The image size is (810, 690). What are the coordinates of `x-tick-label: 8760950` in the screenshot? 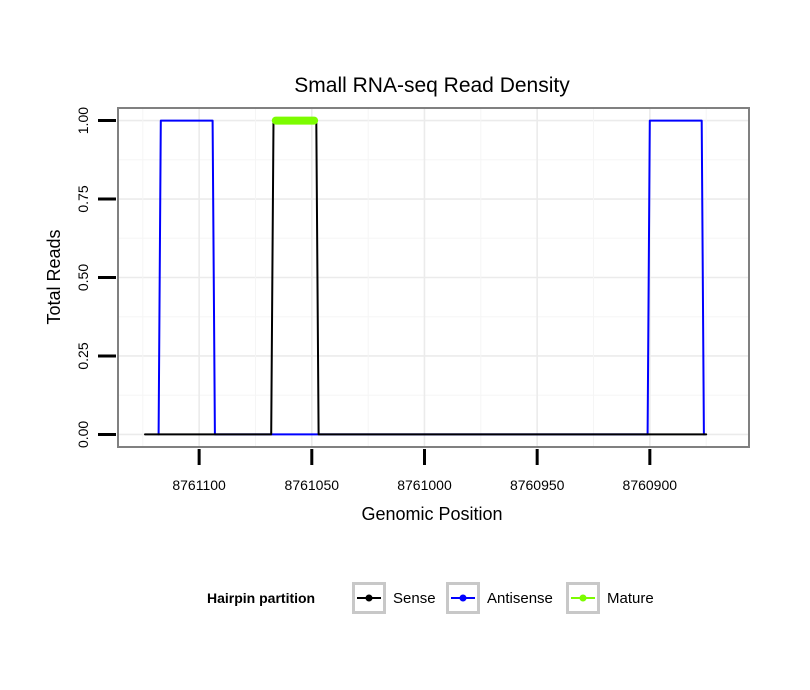 It's located at (537, 485).